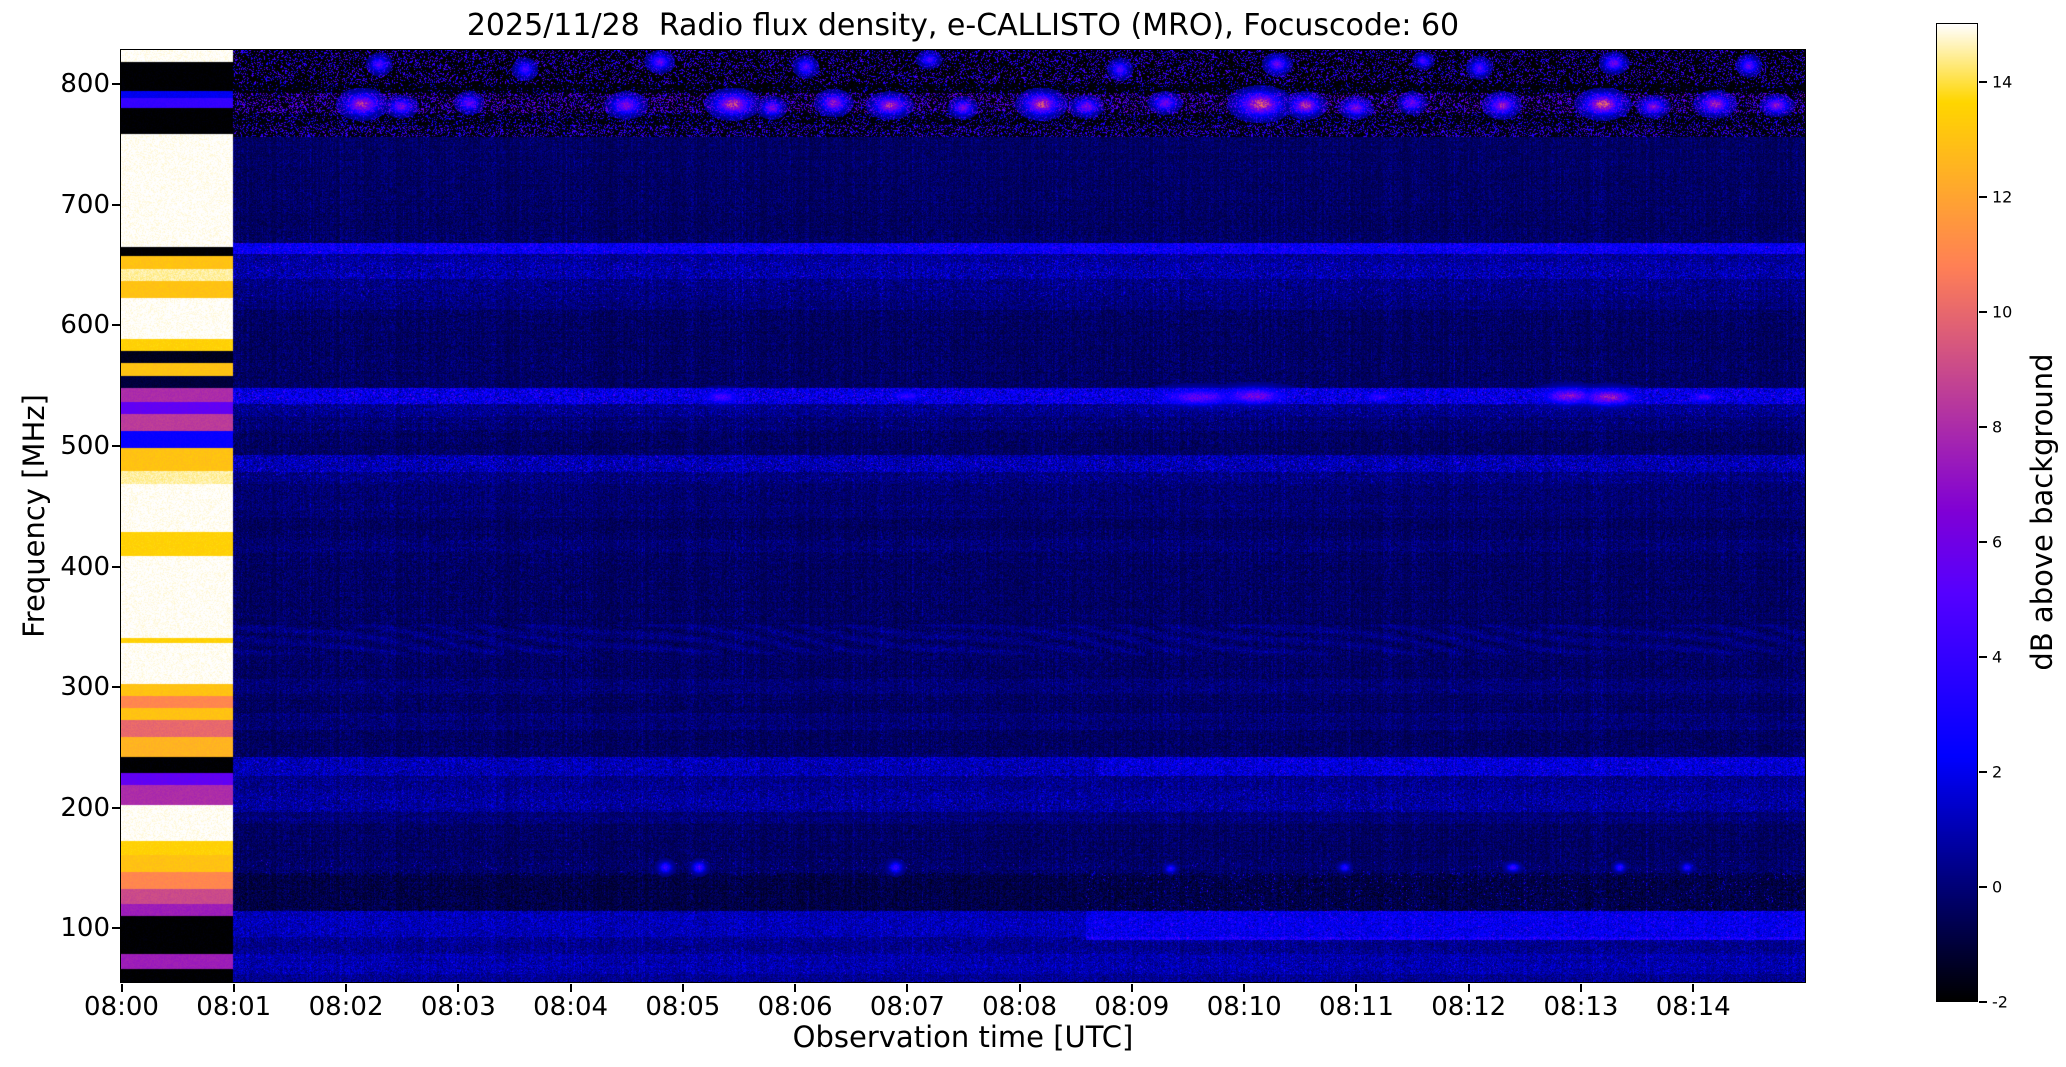 This screenshot has width=2066, height=1067. Describe the element at coordinates (234, 1007) in the screenshot. I see `x-tick-label: 08:01` at that location.